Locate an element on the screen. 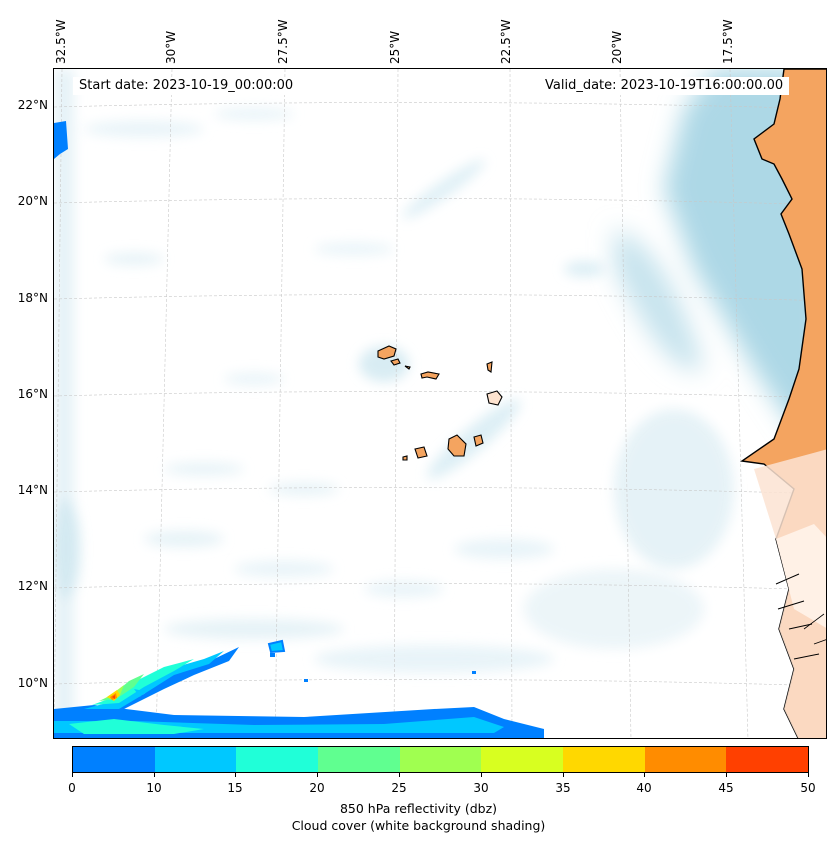 Image resolution: width=837 pixels, height=843 pixels. lon-label-17-5w: 17.5°W is located at coordinates (728, 41).